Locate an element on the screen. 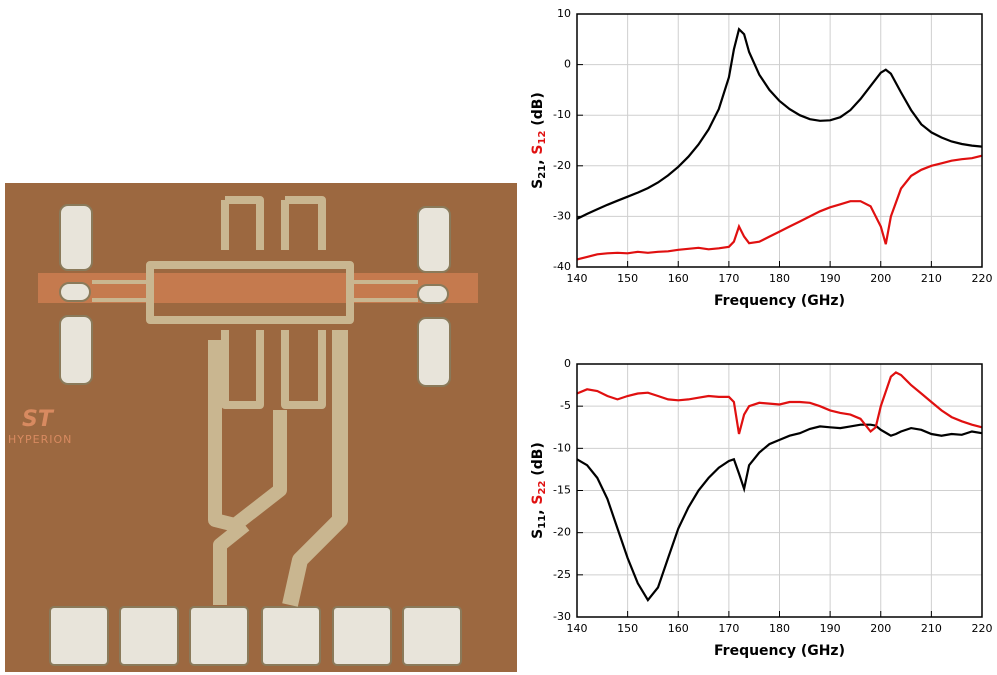  y-axis-label-part: 11 is located at coordinates (542, 522).